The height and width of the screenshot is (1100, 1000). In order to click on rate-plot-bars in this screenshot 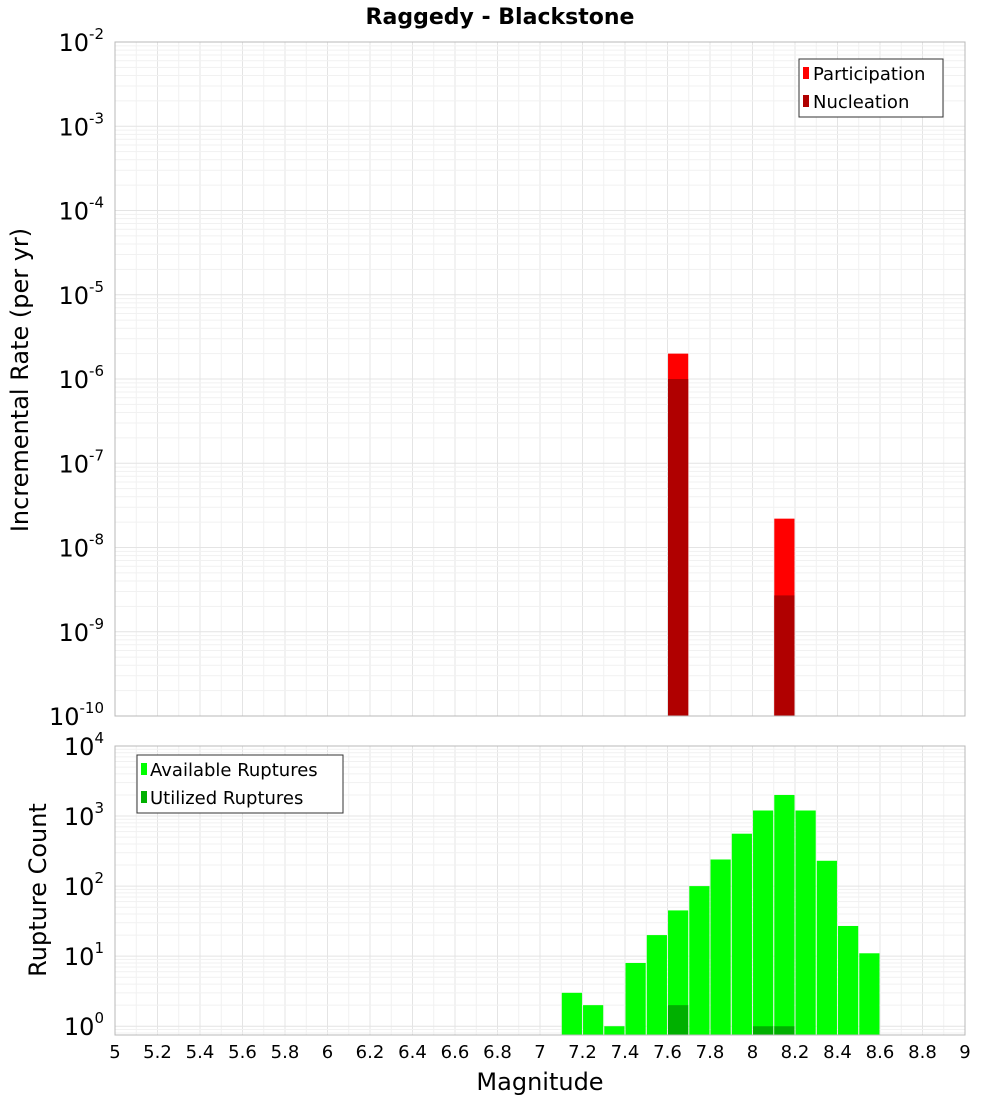, I will do `click(731, 534)`.